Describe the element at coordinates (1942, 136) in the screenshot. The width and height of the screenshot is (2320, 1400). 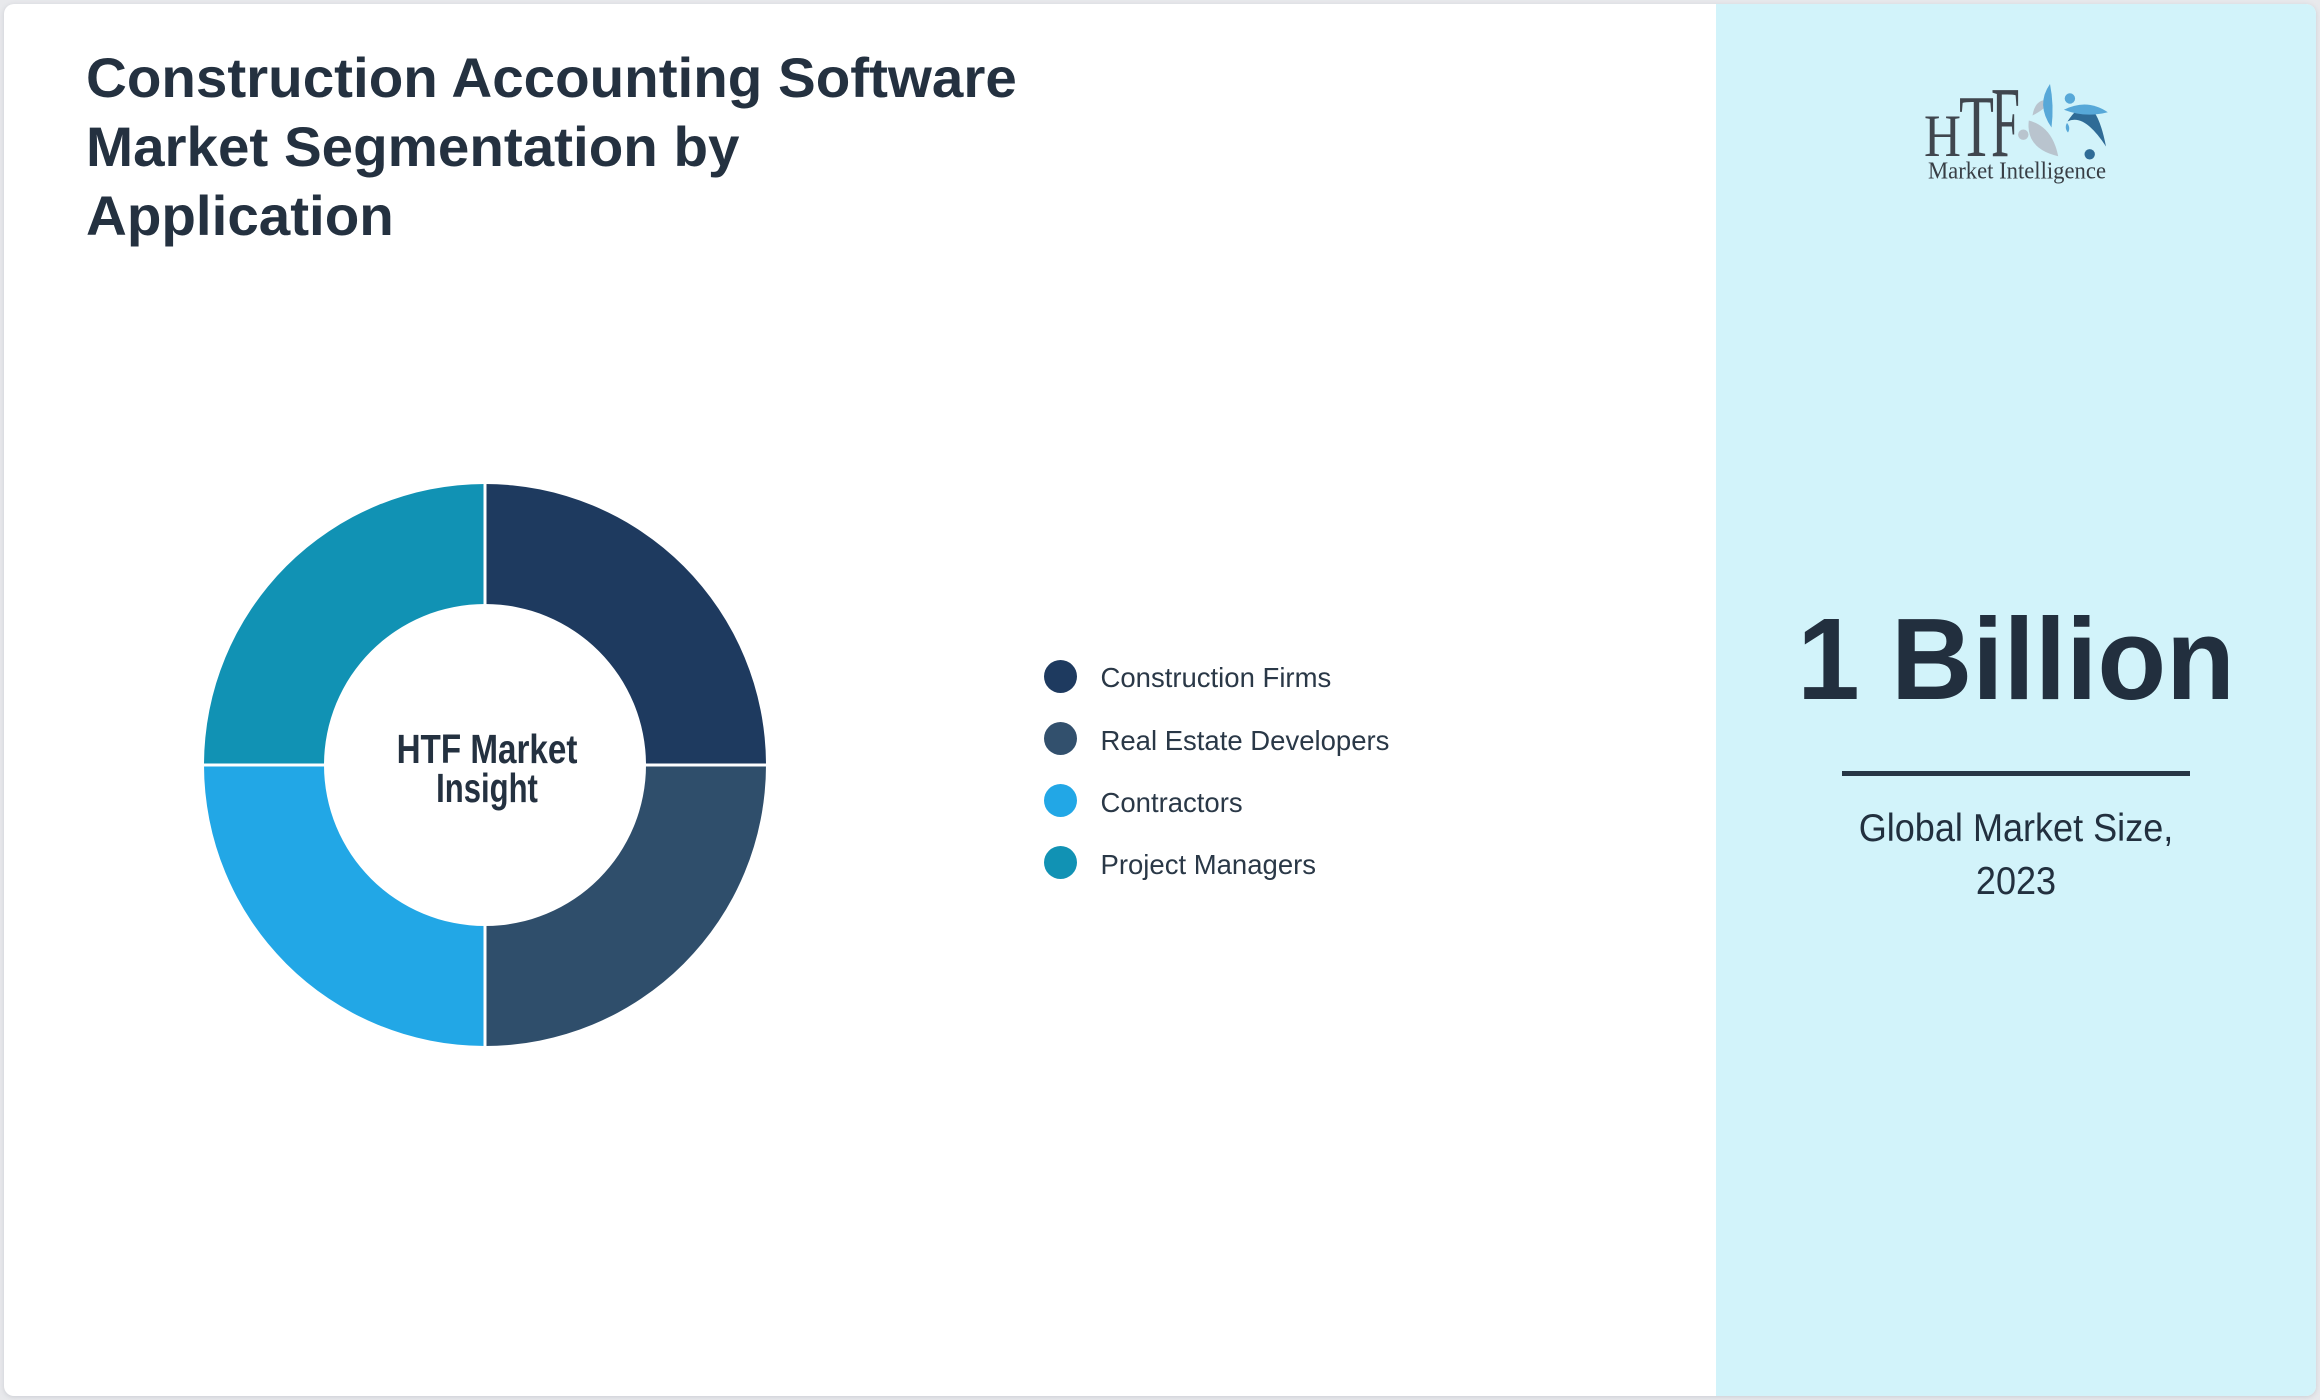
I see `svg-text: H` at that location.